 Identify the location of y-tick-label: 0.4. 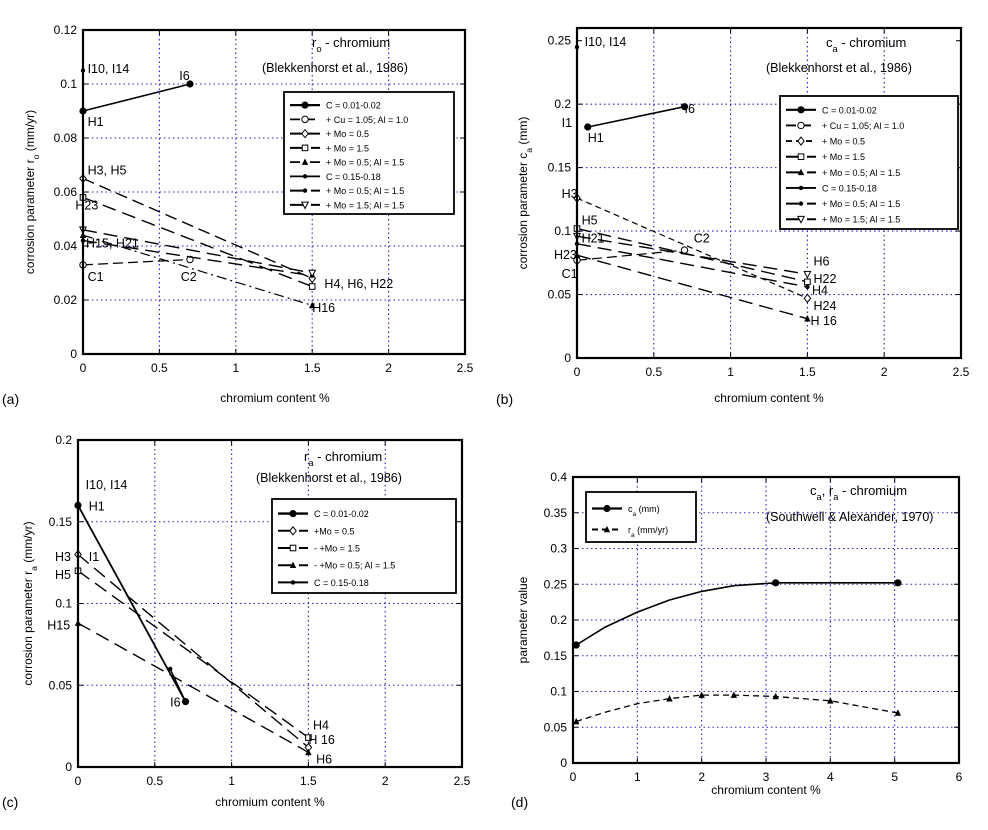
(558, 477).